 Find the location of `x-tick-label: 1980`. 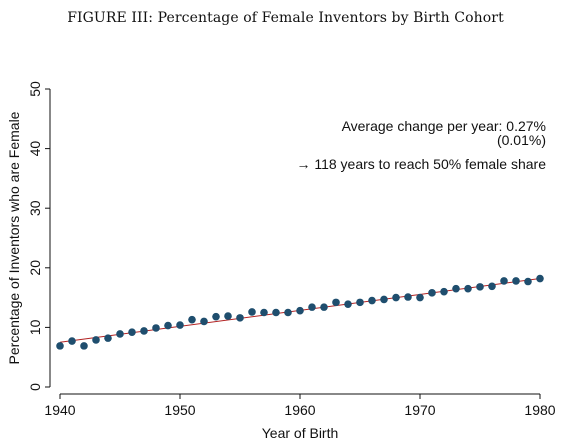

x-tick-label: 1980 is located at coordinates (539, 410).